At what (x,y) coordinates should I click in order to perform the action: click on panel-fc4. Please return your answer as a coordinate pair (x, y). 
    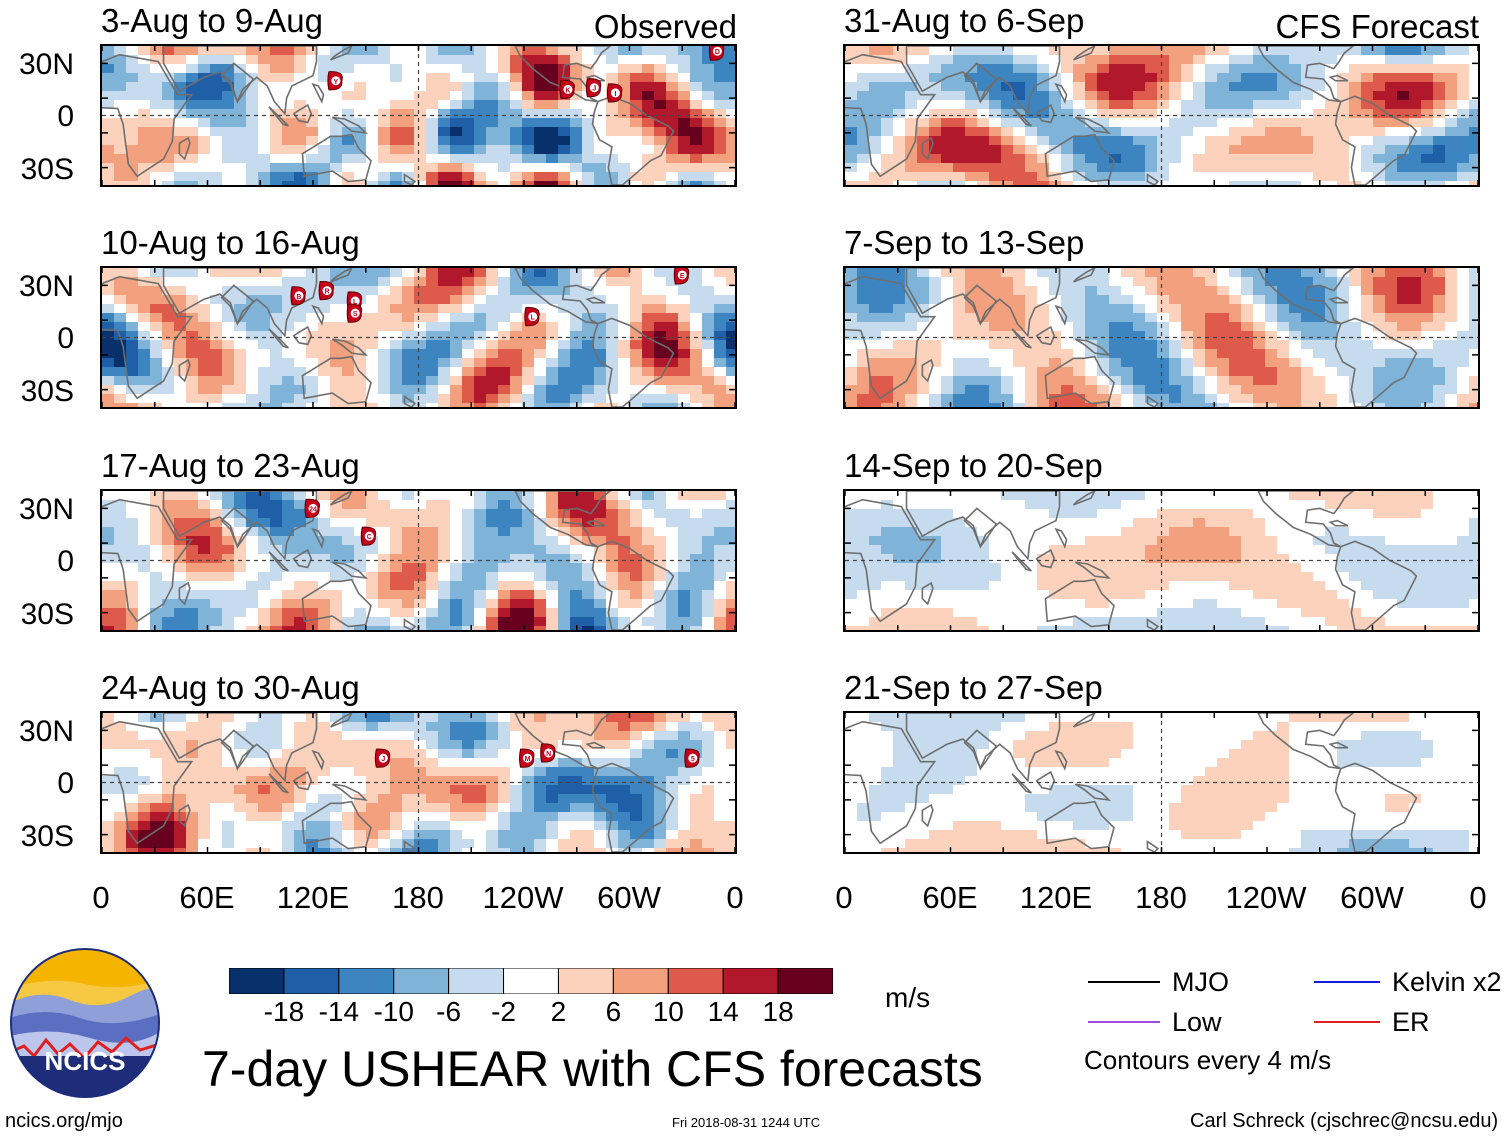
    Looking at the image, I should click on (1161, 782).